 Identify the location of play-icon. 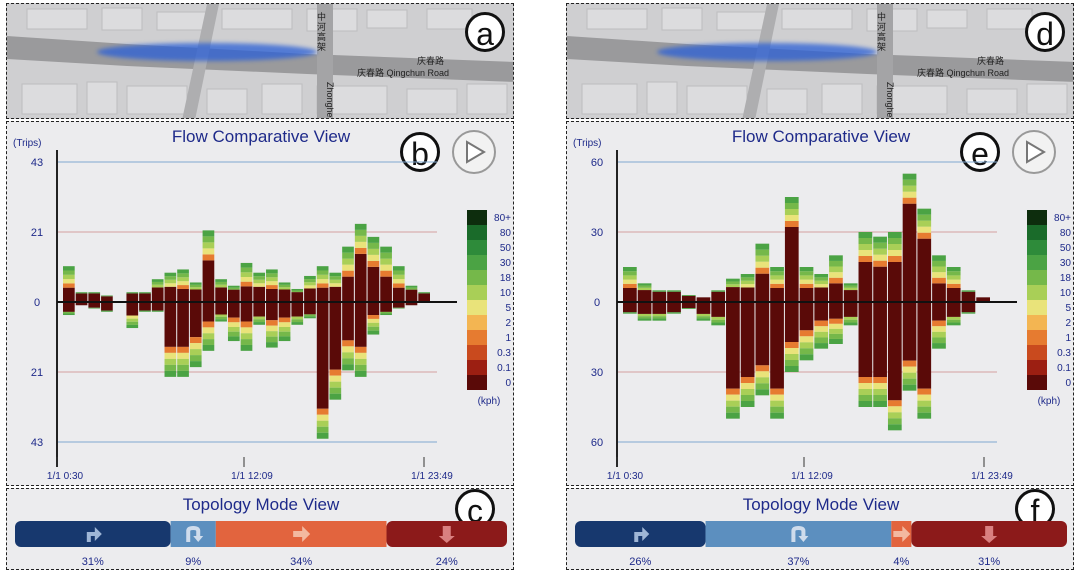
(476, 152).